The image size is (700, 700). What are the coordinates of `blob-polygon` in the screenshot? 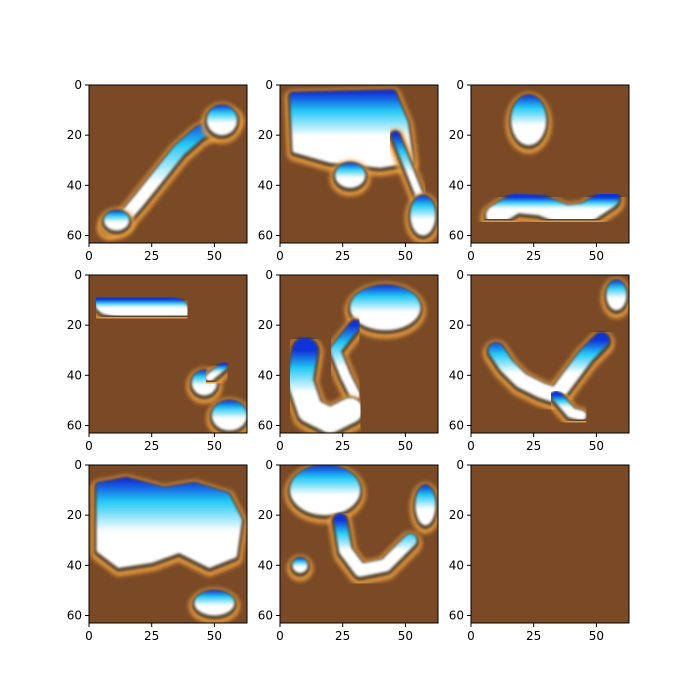 It's located at (169, 522).